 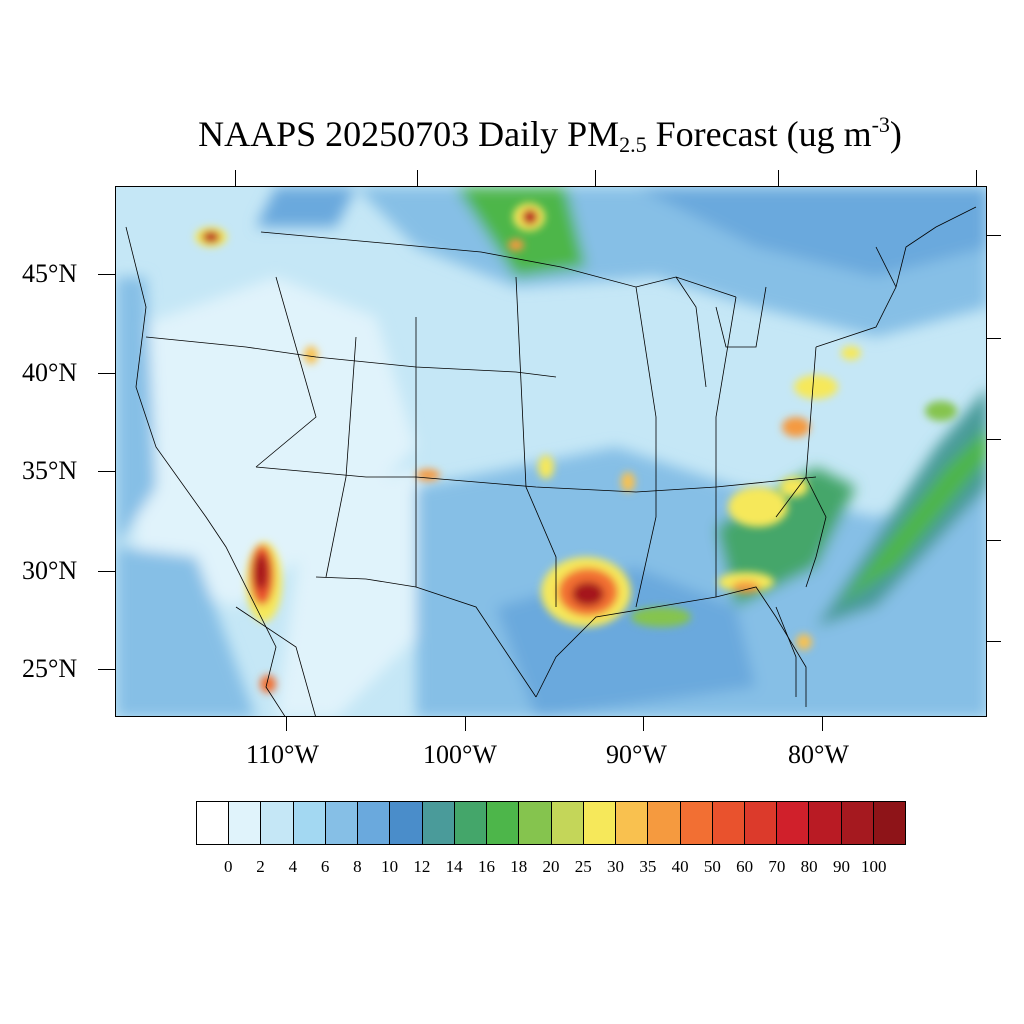 What do you see at coordinates (616, 866) in the screenshot?
I see `colorbar-label: 30` at bounding box center [616, 866].